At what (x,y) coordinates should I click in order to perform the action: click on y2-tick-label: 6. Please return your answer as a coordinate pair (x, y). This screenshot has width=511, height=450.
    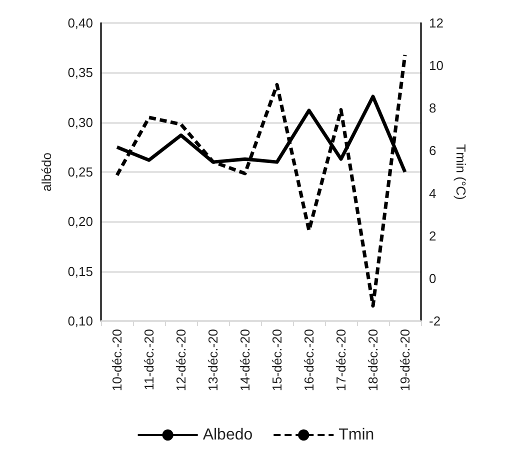
    Looking at the image, I should click on (432, 150).